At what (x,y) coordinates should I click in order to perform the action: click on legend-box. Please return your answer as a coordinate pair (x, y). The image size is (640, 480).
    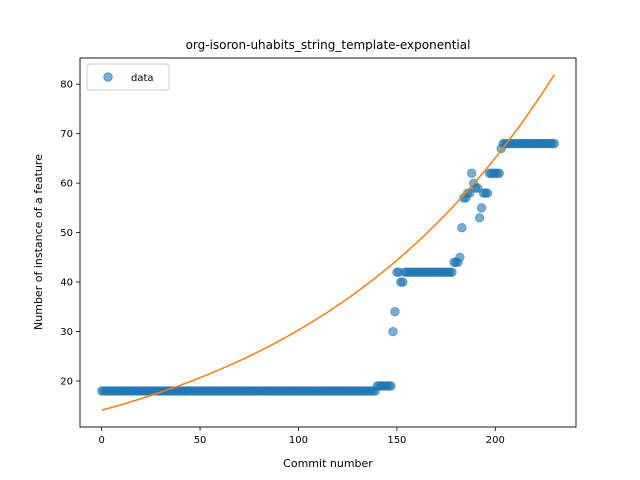
    Looking at the image, I should click on (128, 77).